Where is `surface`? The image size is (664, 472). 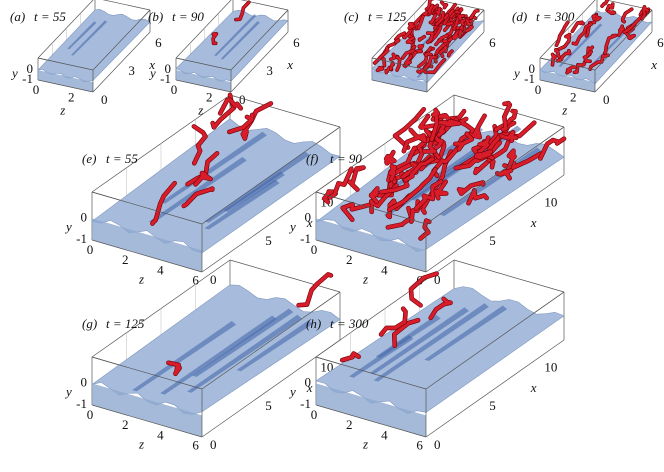 surface is located at coordinates (232, 46).